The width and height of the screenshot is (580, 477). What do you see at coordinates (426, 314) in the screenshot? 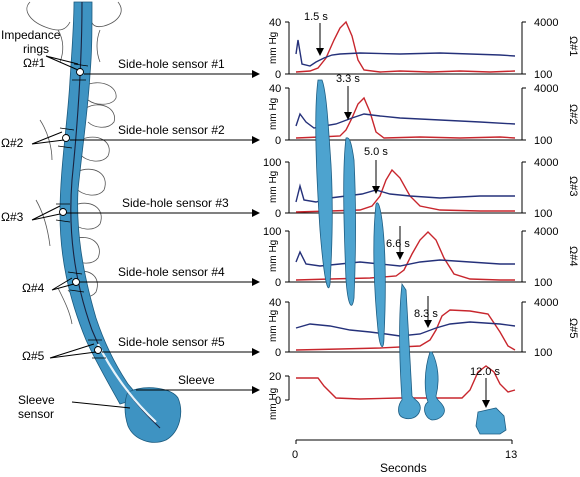
I see `ch5-time: 8.3 s` at bounding box center [426, 314].